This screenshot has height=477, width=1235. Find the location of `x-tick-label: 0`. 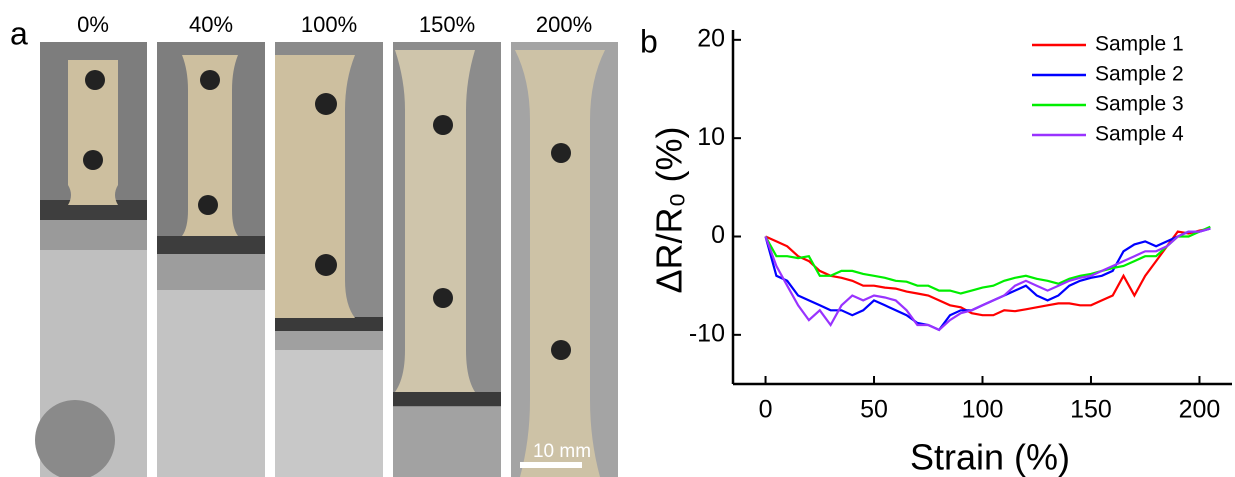

x-tick-label: 0 is located at coordinates (766, 410).